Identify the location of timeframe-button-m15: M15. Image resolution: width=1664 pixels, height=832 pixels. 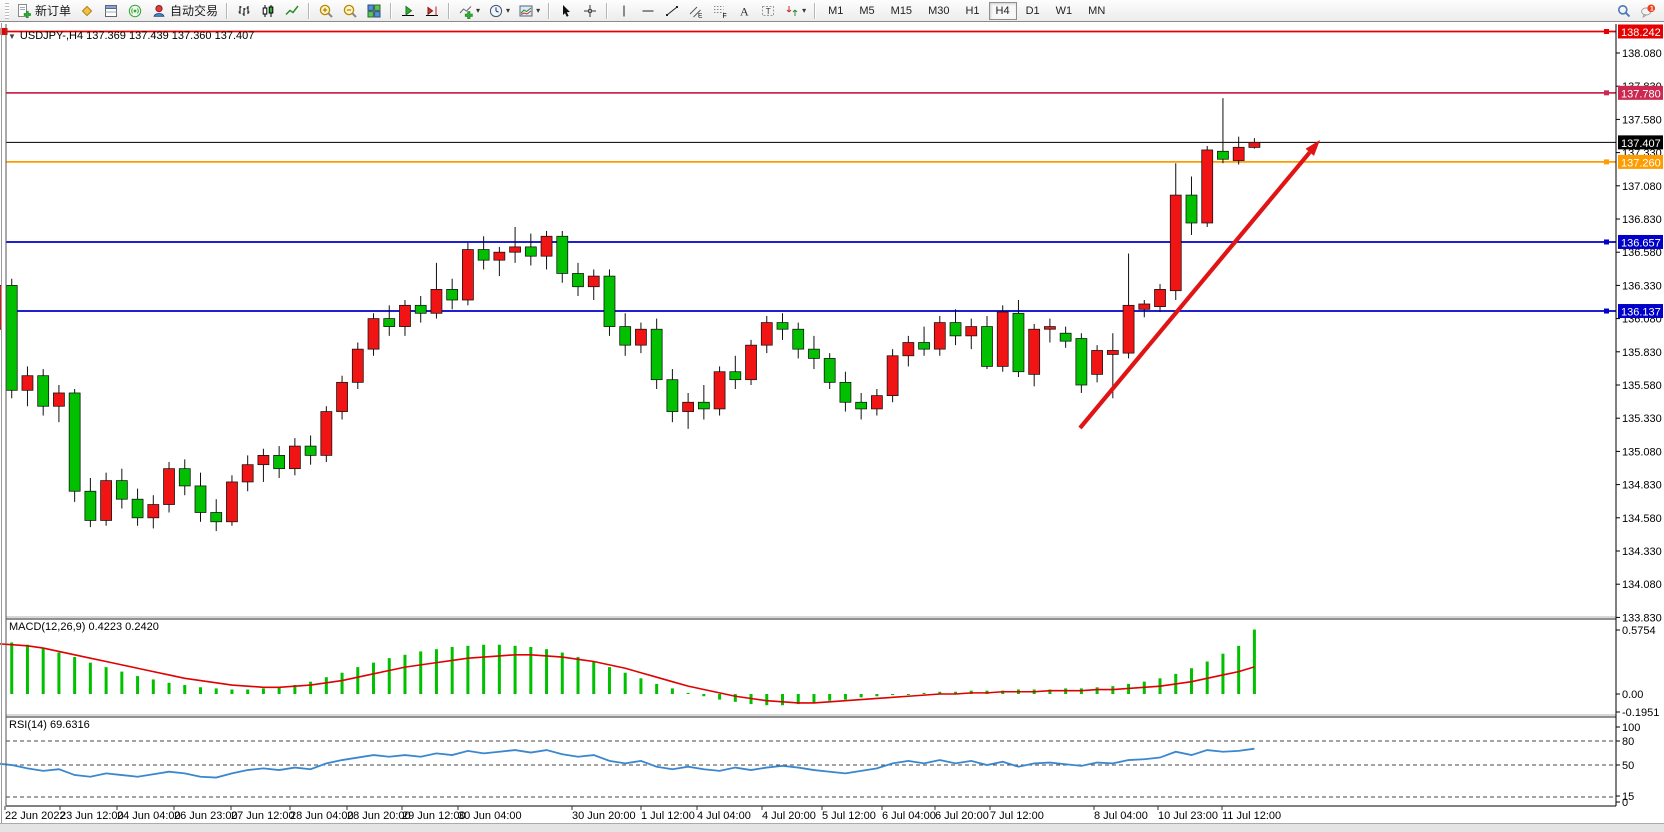
(901, 10).